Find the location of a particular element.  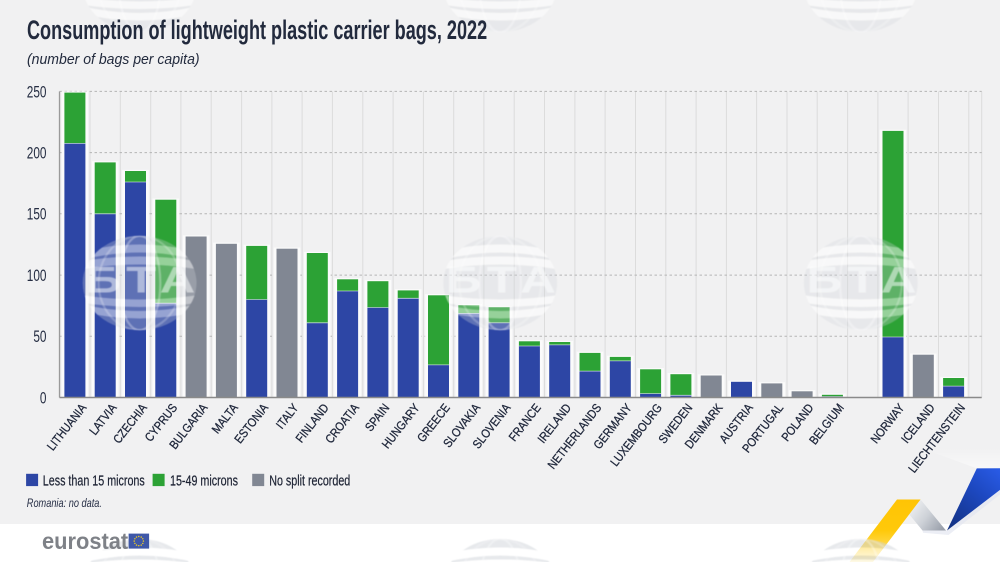

svg-text: 50 is located at coordinates (39, 337).